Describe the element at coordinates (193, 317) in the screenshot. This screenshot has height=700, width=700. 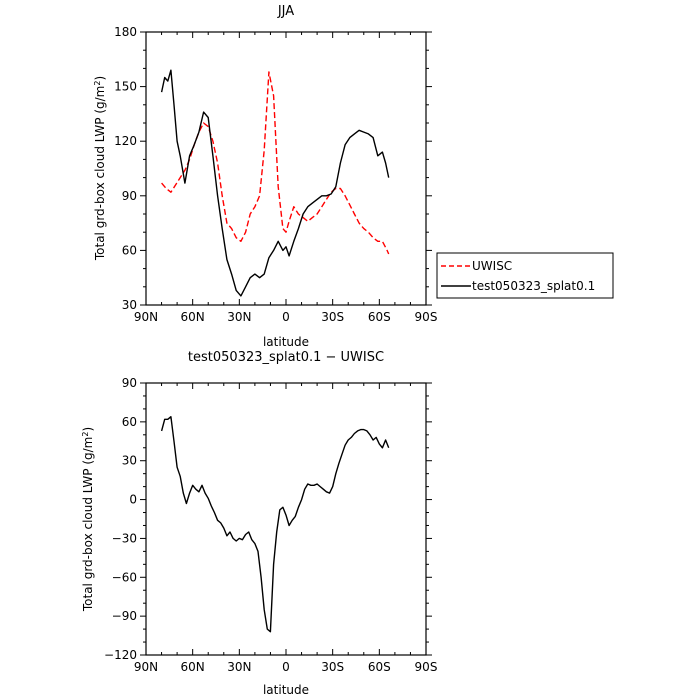
I see `top-x-tick-label: 60N` at that location.